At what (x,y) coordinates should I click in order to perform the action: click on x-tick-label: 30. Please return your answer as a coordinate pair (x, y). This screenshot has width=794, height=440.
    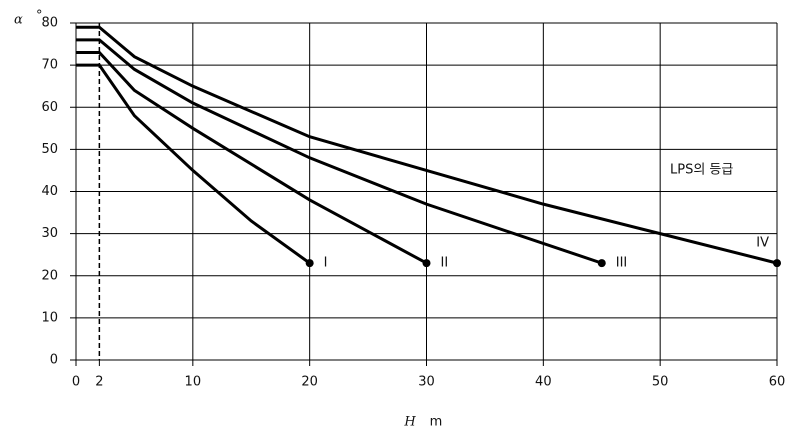
    Looking at the image, I should click on (426, 382).